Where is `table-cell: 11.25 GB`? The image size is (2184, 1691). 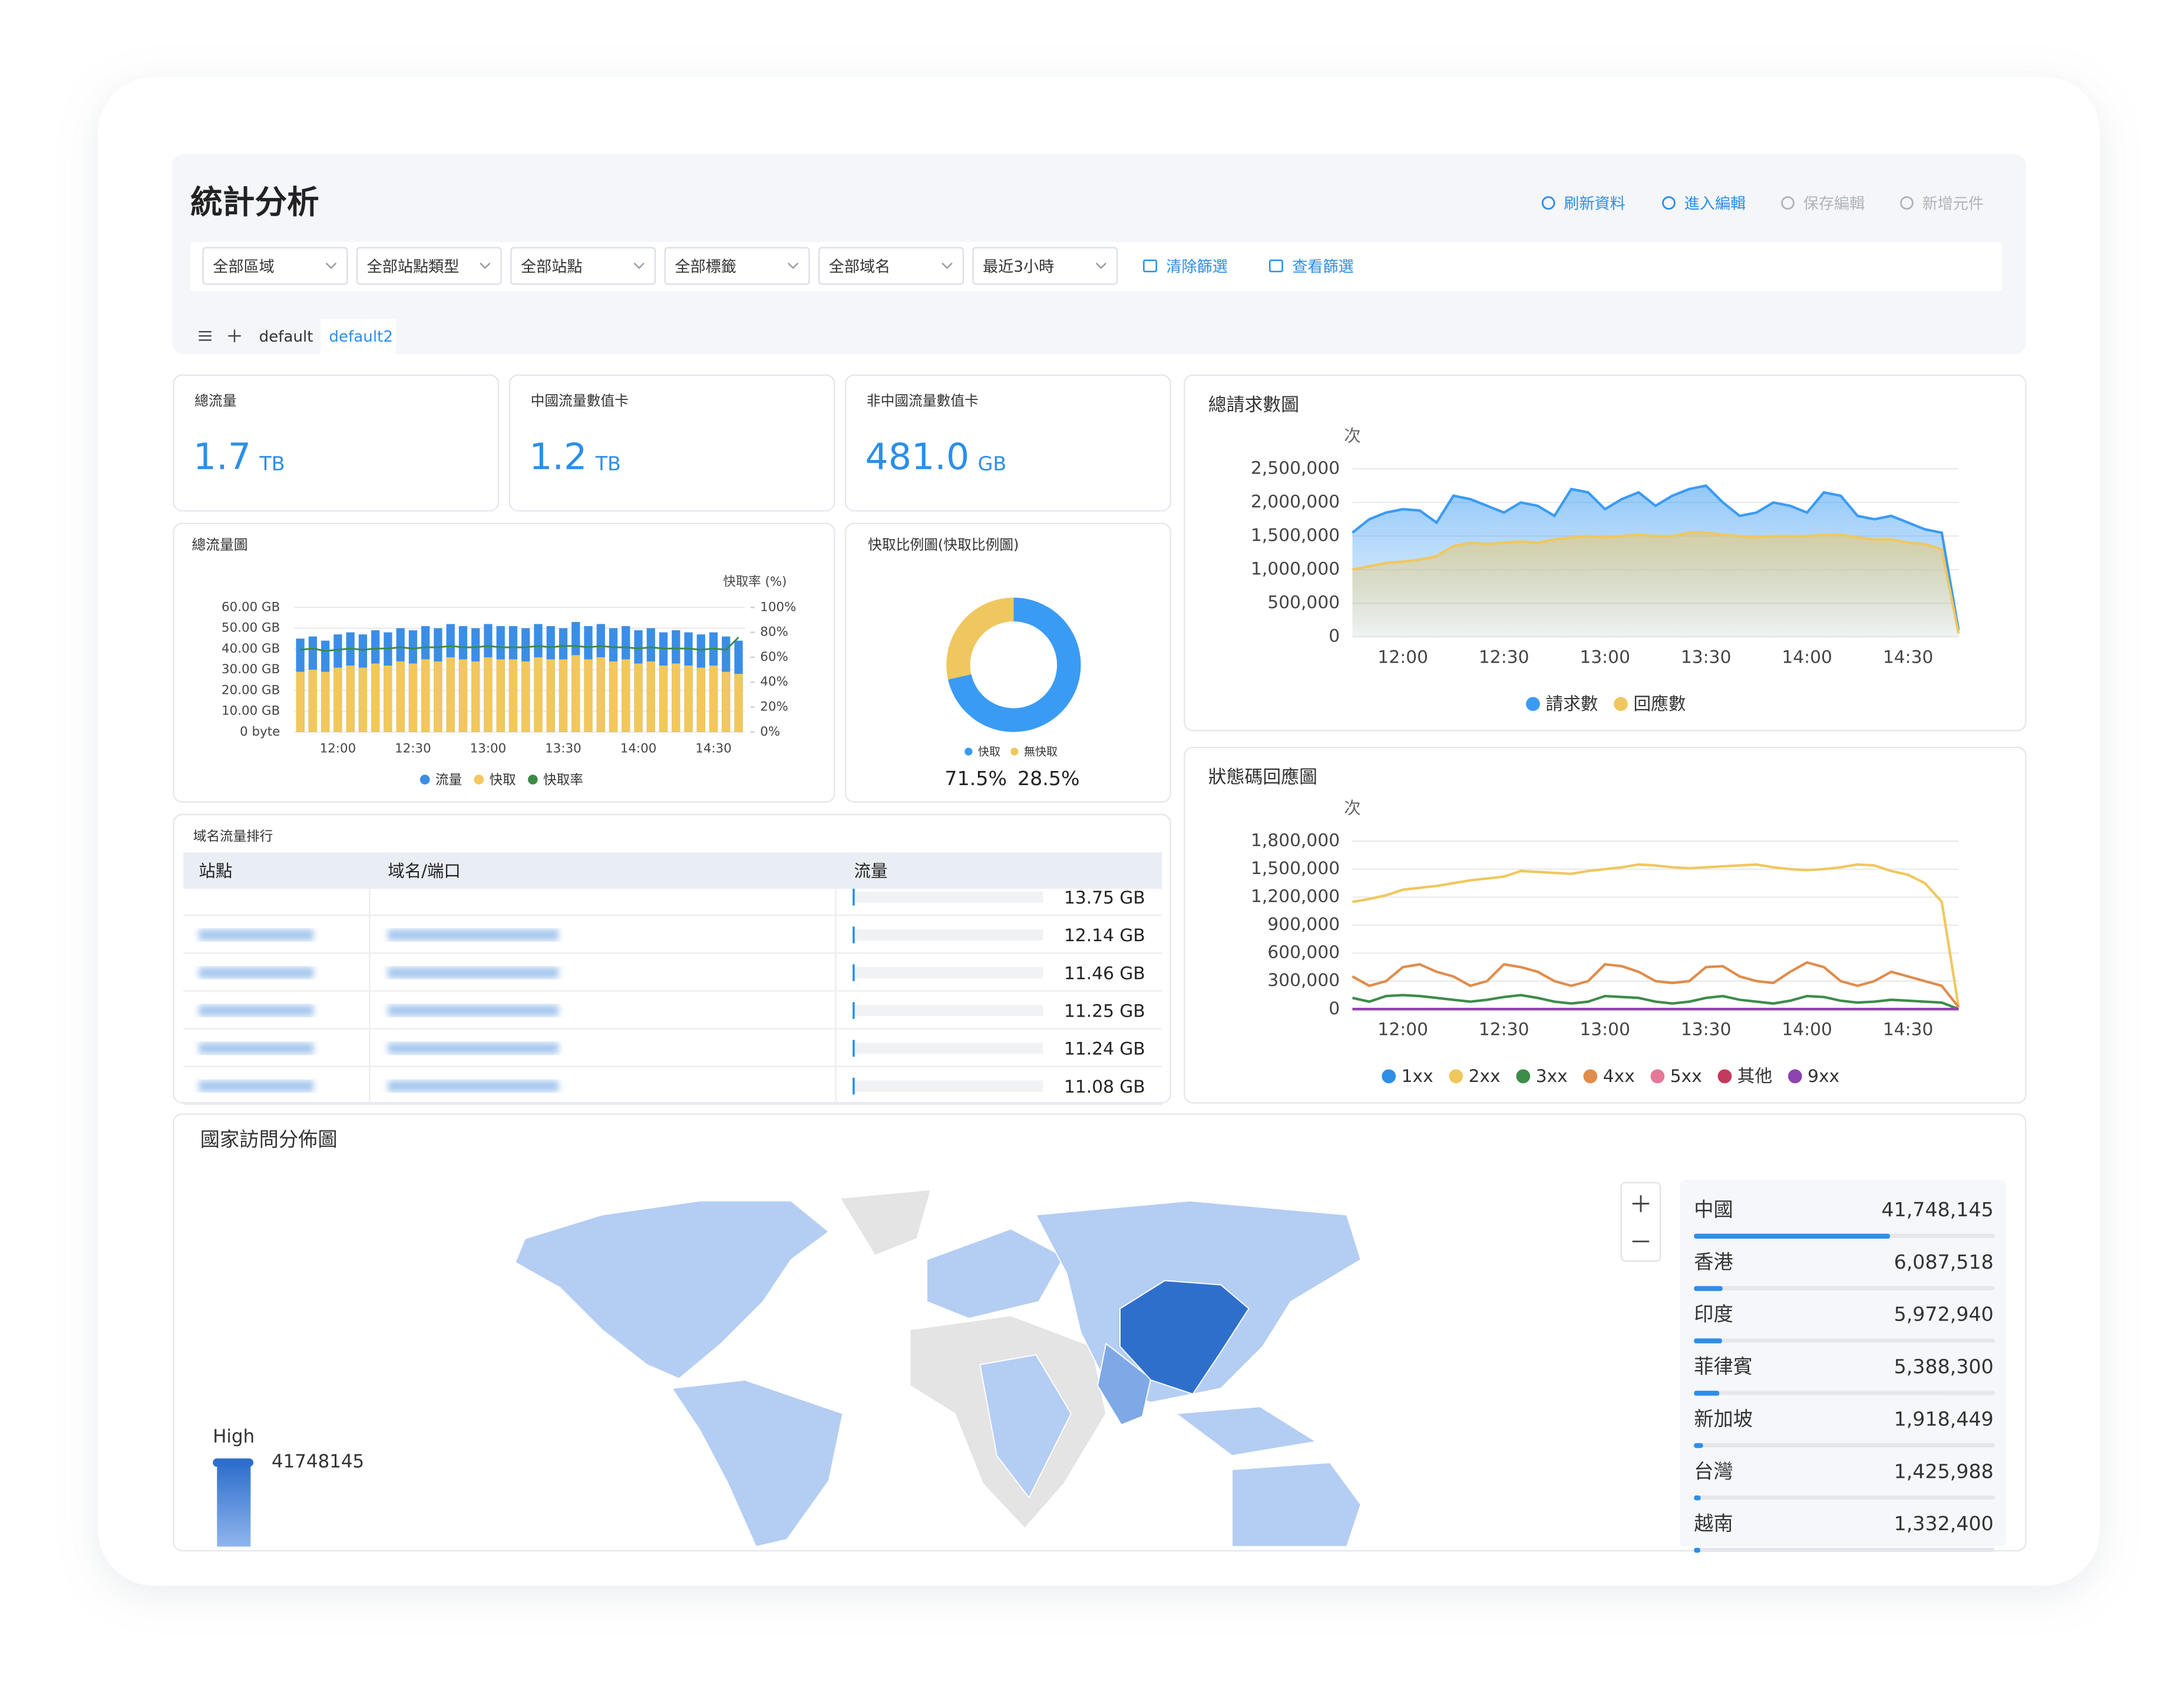 table-cell: 11.25 GB is located at coordinates (1104, 1011).